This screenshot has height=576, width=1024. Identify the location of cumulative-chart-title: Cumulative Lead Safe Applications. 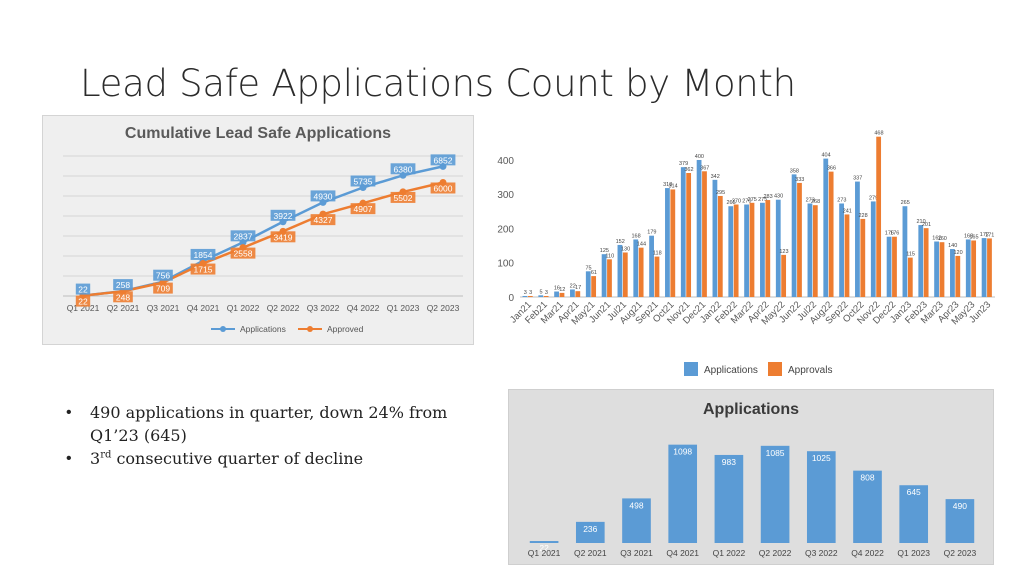
(258, 133).